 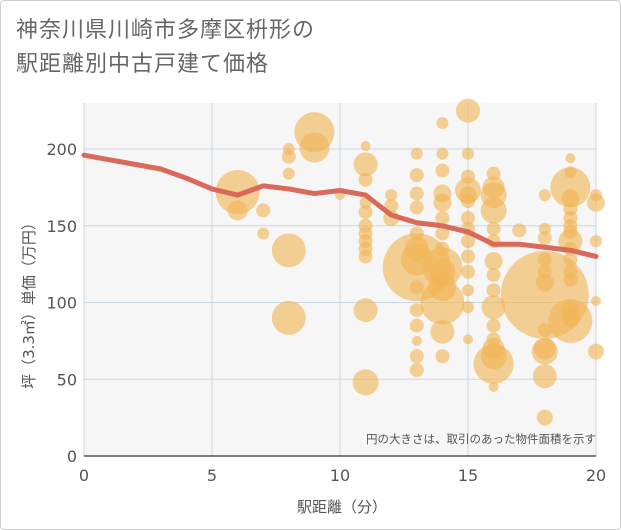 What do you see at coordinates (29, 302) in the screenshot?
I see `y-axis-label: 坪（3.3㎡）単価（万円）` at bounding box center [29, 302].